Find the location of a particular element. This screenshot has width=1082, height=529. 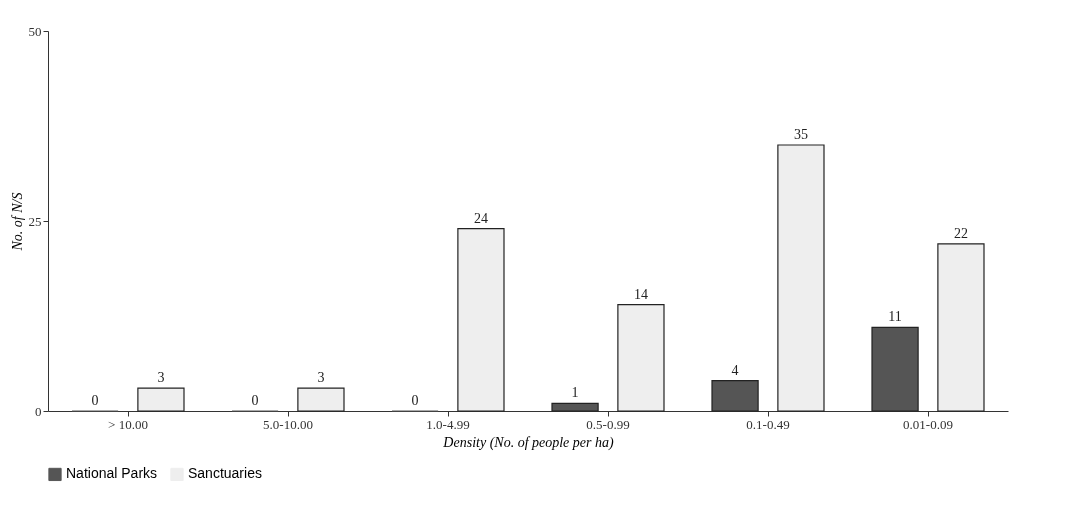

data-label: 14 is located at coordinates (640, 294).